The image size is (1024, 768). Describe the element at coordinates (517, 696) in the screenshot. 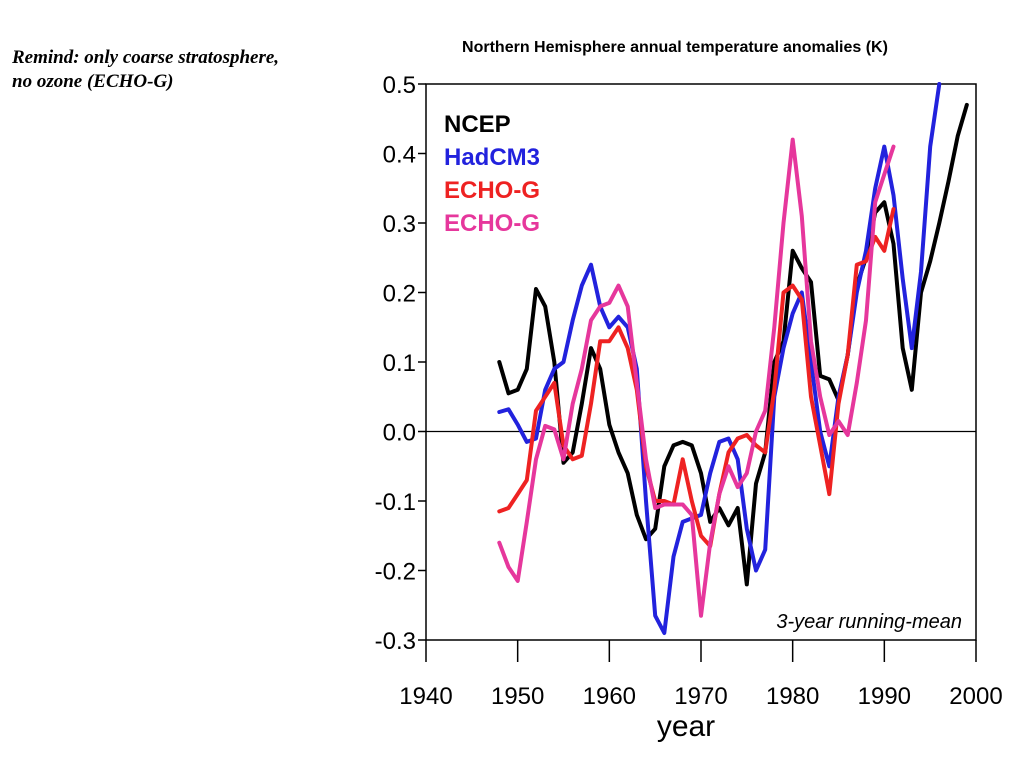

I see `x-tick-label: 1950` at that location.